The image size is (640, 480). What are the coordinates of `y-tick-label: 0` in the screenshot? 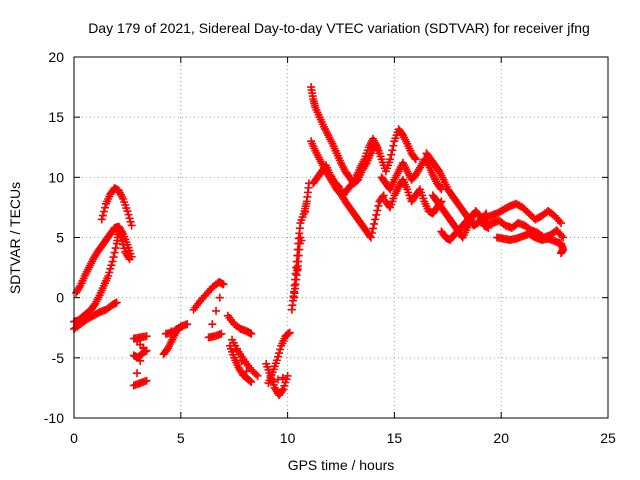 It's located at (60, 298).